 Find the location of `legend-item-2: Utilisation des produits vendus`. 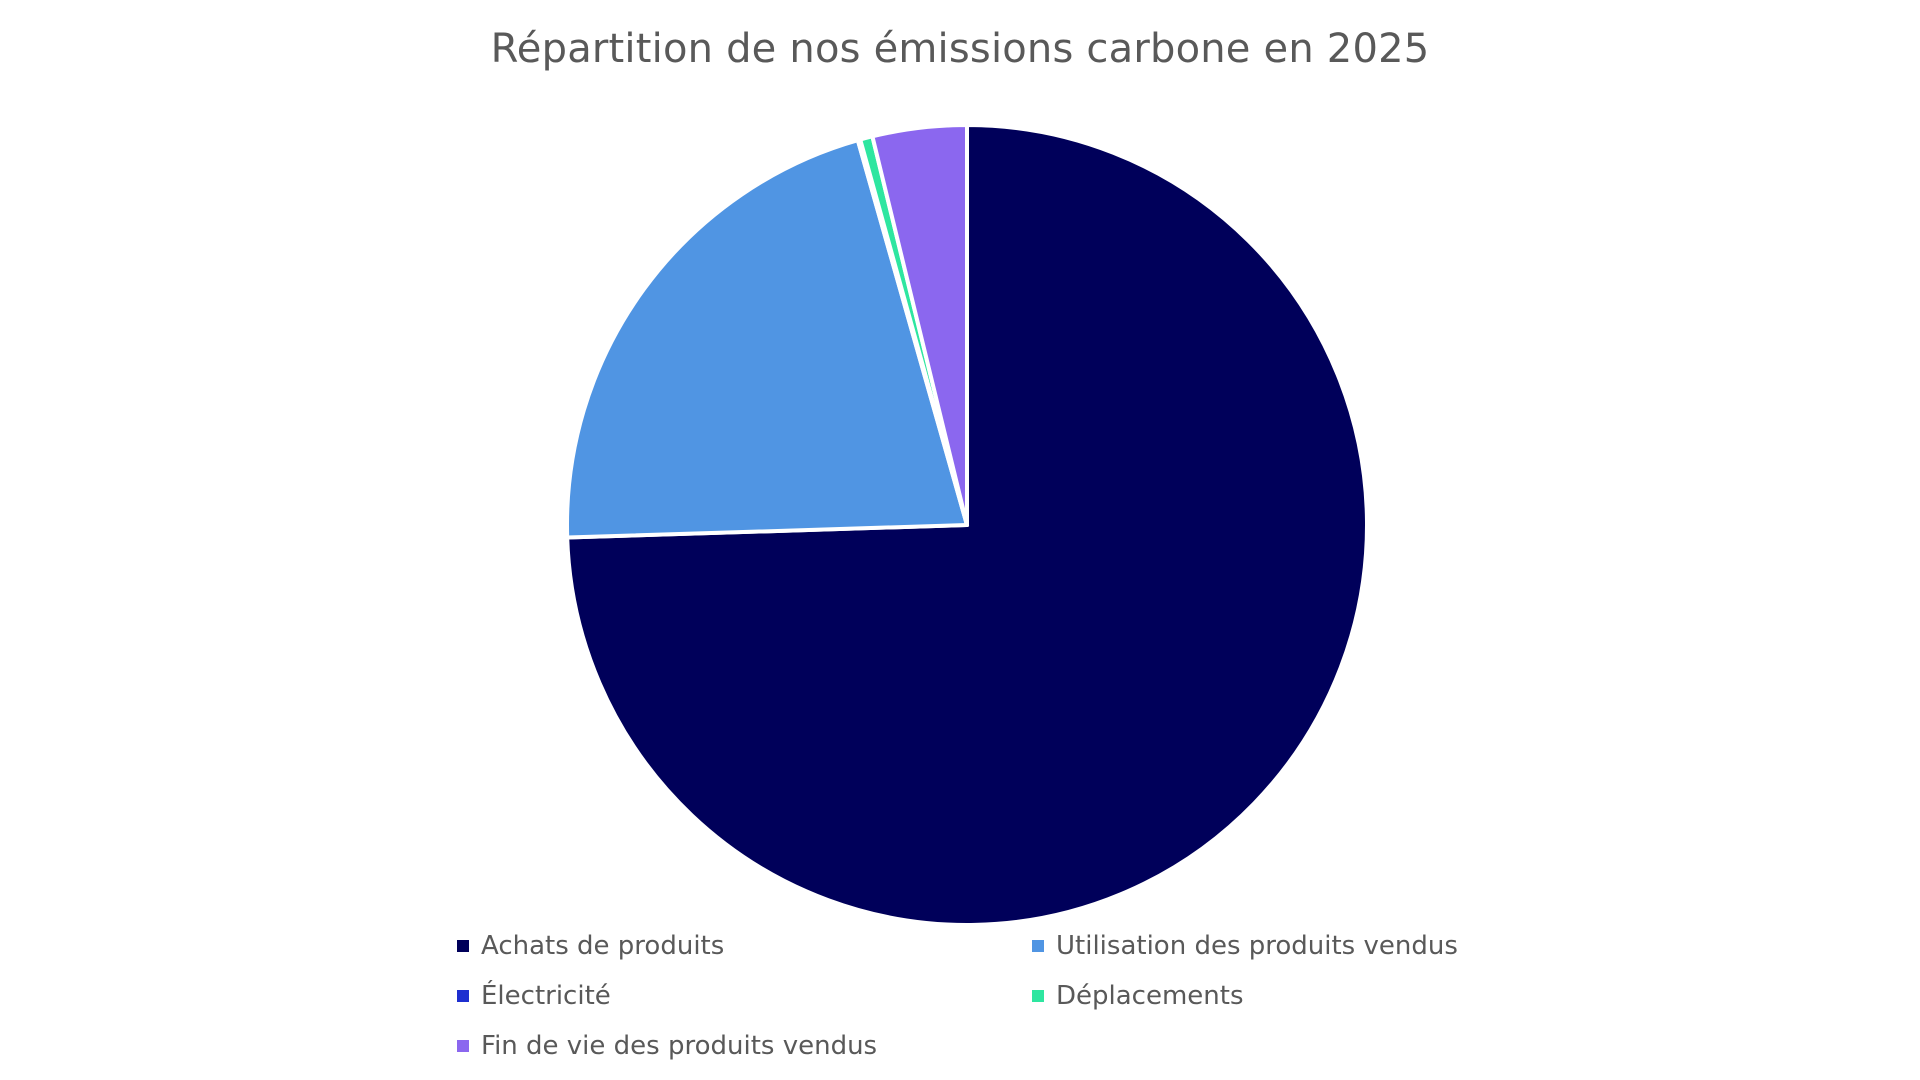

legend-item-2: Utilisation des produits vendus is located at coordinates (1245, 946).